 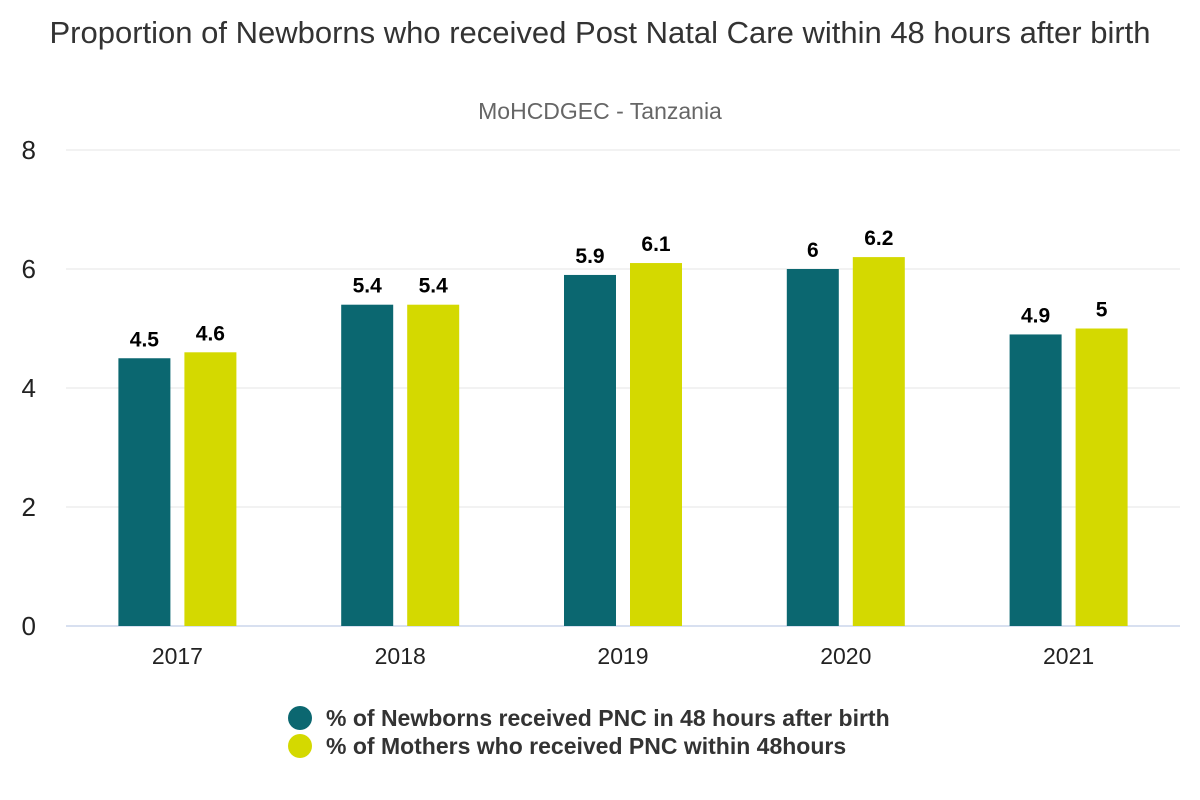 What do you see at coordinates (29, 507) in the screenshot?
I see `y-tick-label: 2` at bounding box center [29, 507].